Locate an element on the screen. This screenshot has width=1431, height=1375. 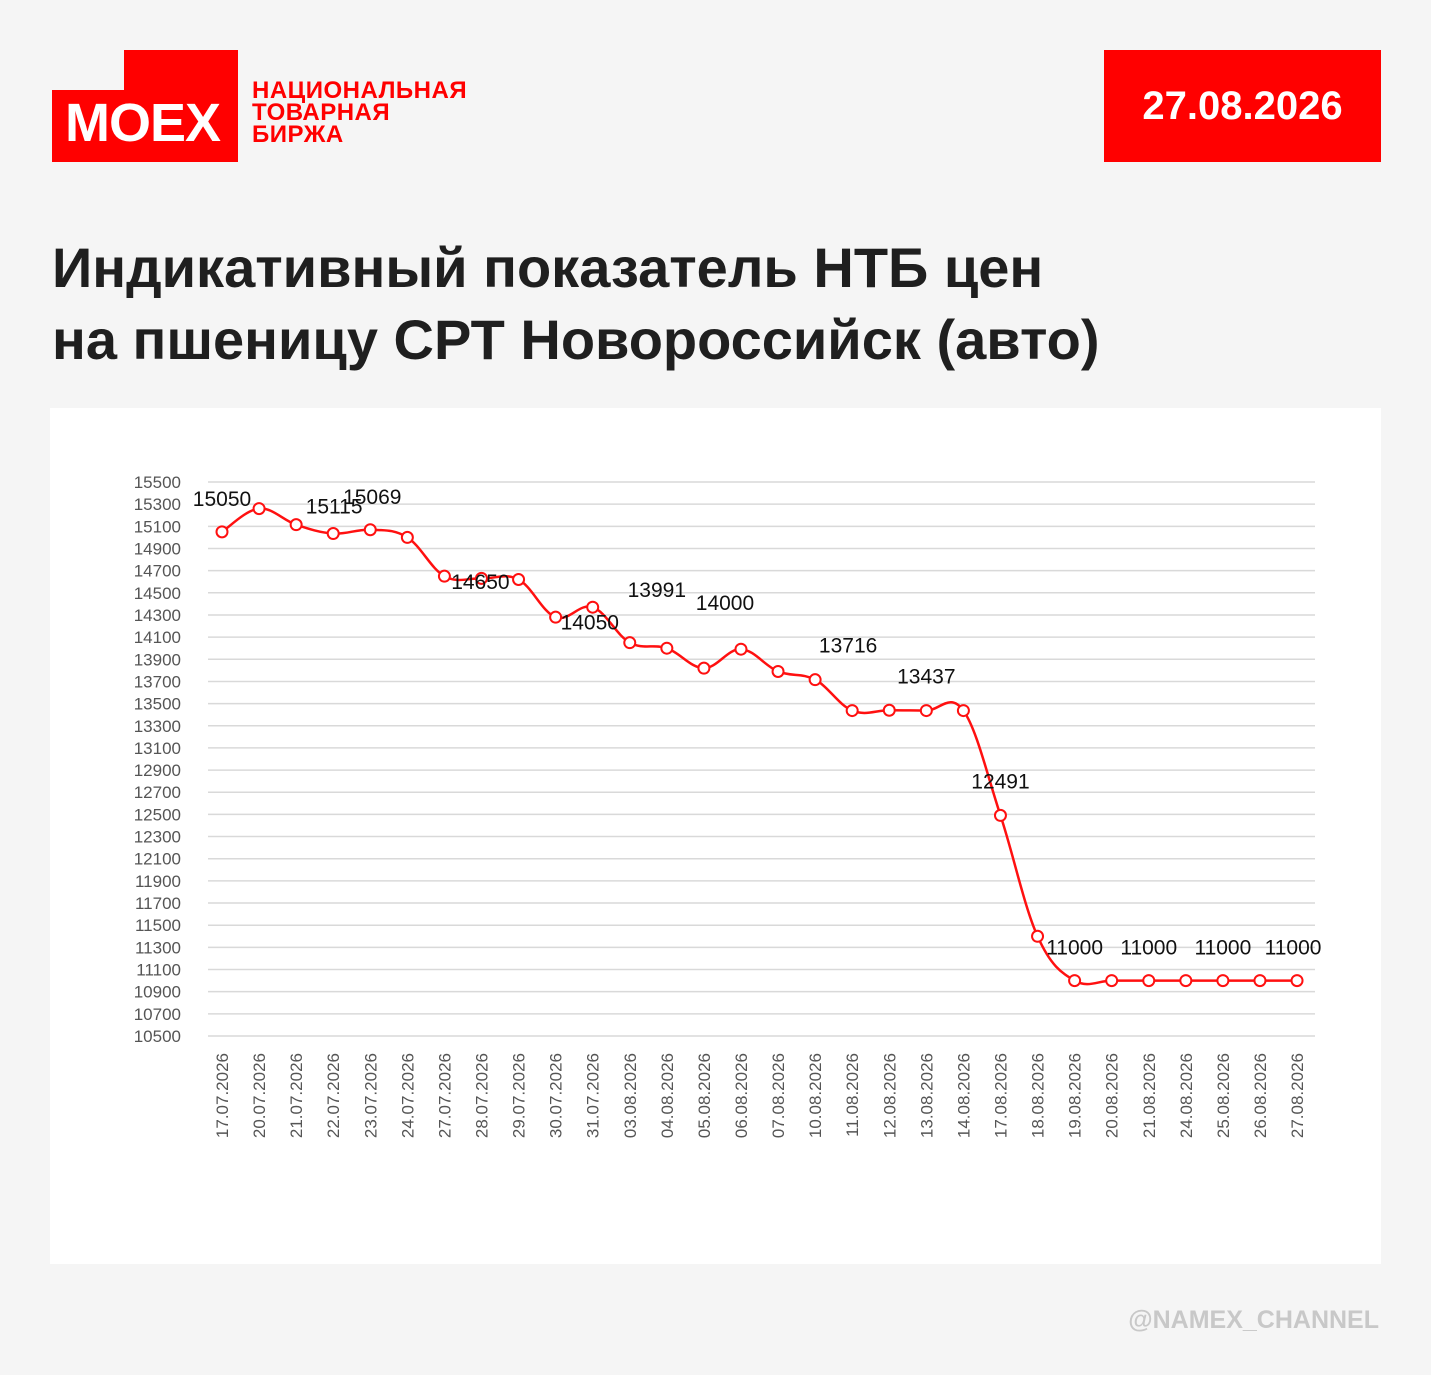
x-tick-label: 12.08.2026 is located at coordinates (889, 1095).